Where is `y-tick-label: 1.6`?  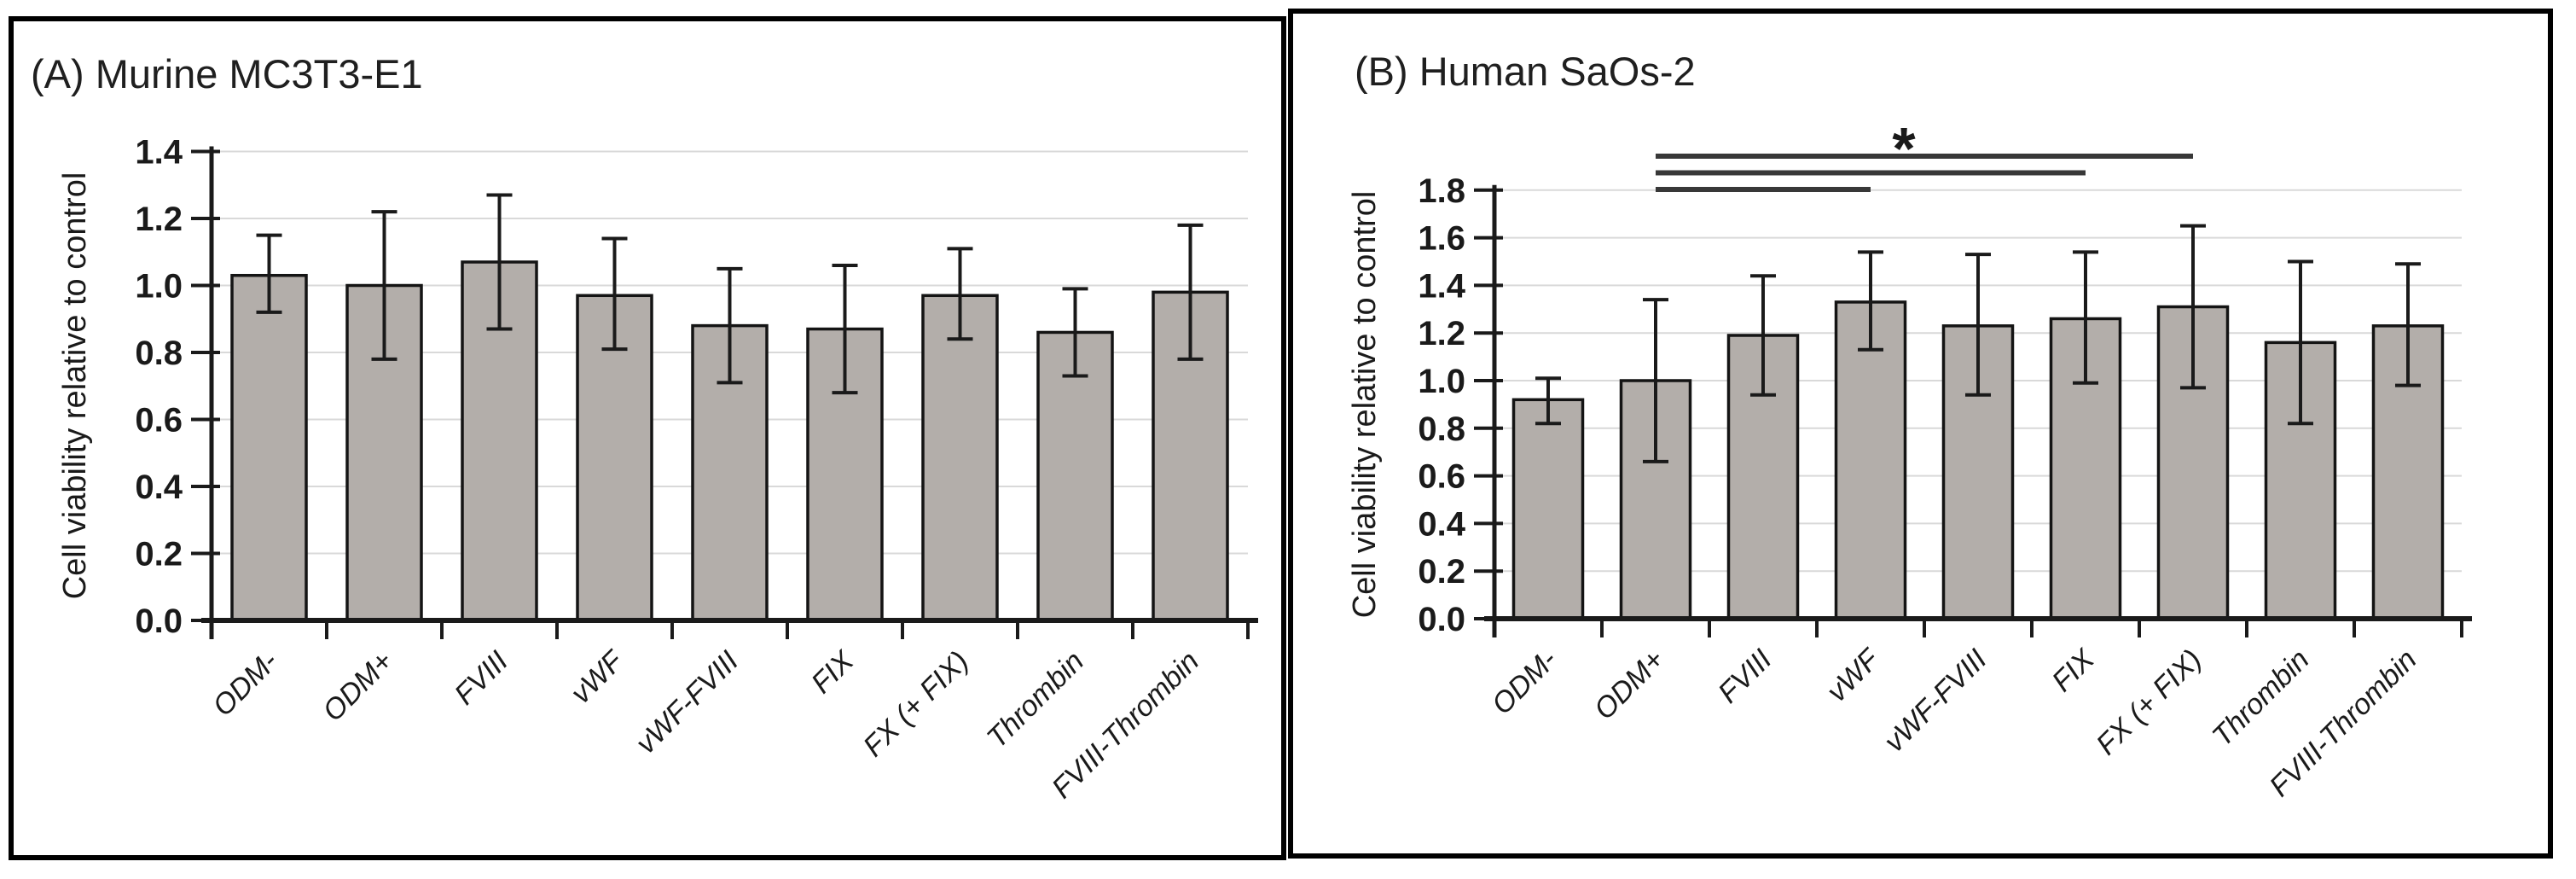
y-tick-label: 1.6 is located at coordinates (1441, 239).